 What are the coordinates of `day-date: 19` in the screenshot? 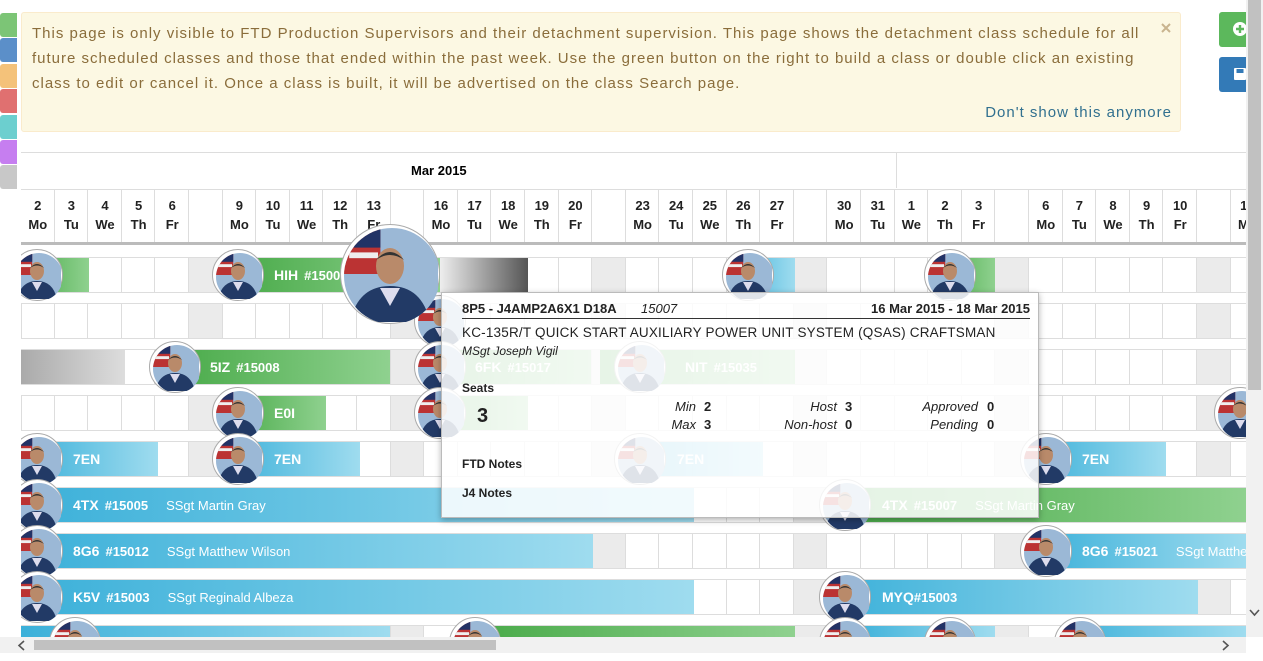 It's located at (542, 205).